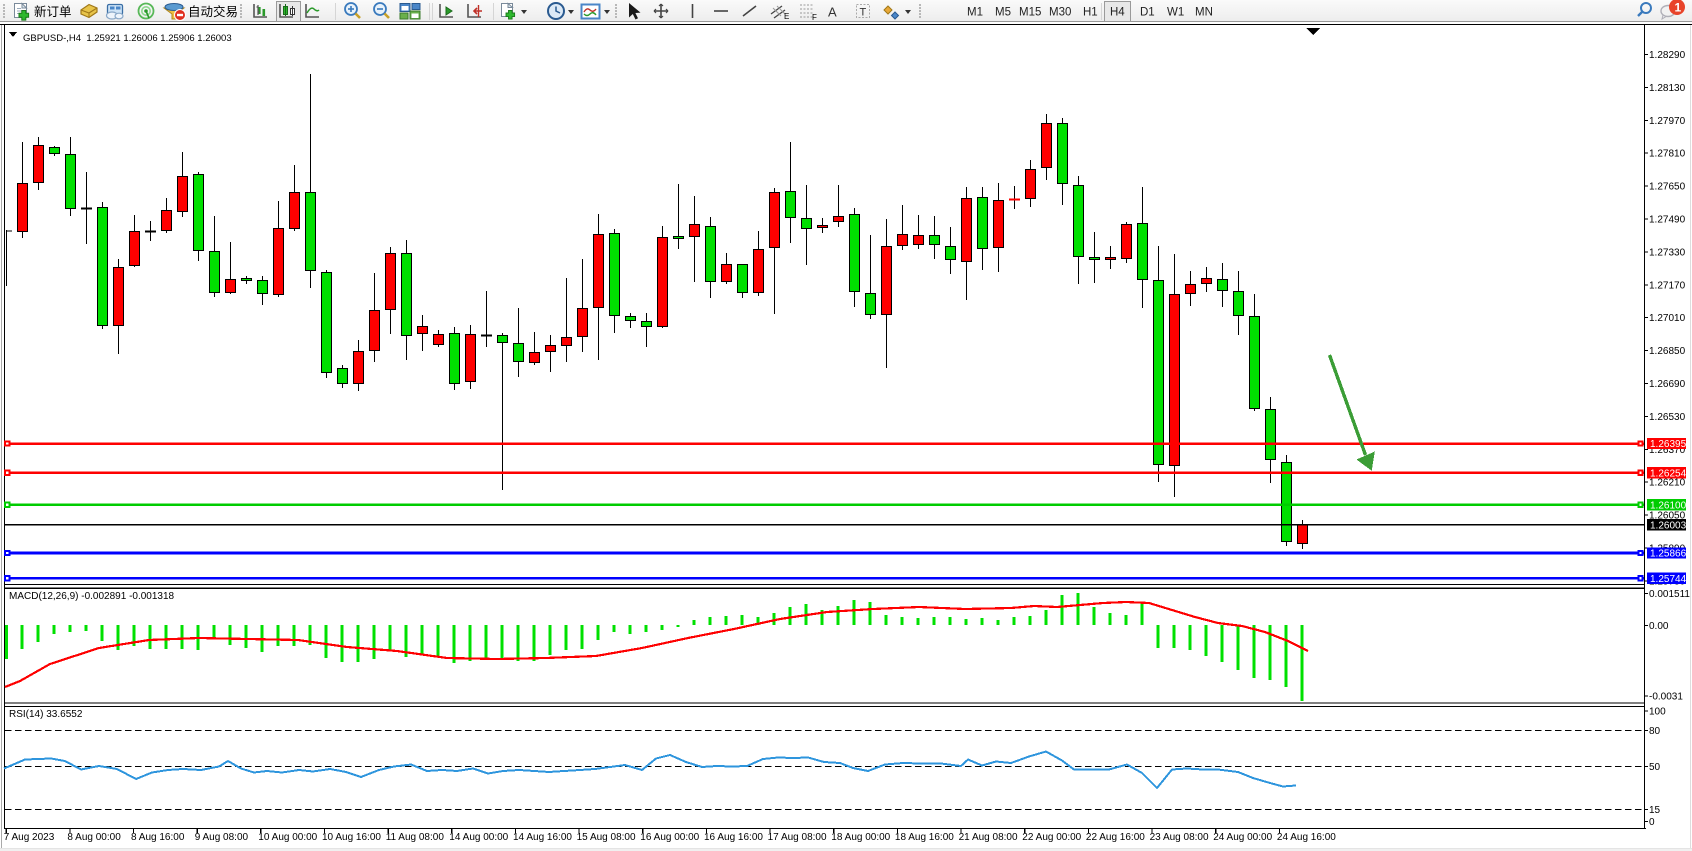 Image resolution: width=1692 pixels, height=851 pixels. Describe the element at coordinates (415, 837) in the screenshot. I see `svg-text: 11 Aug 08:00` at that location.